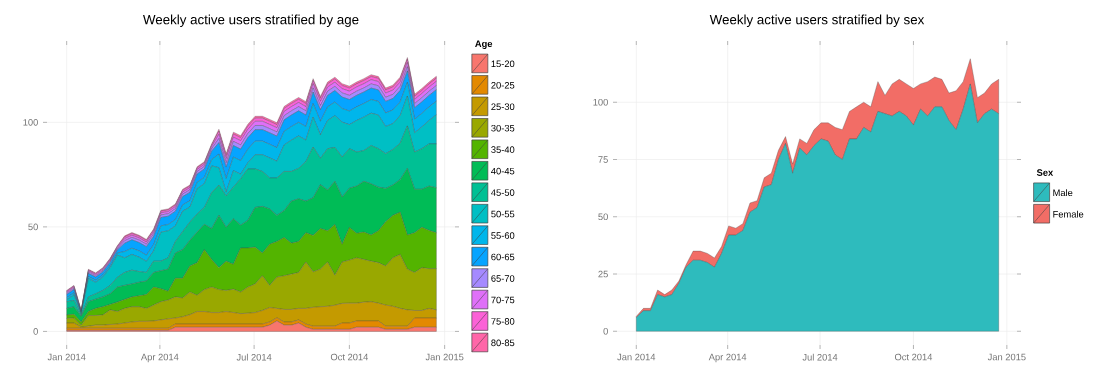  I want to click on legend-title: Age, so click(484, 44).